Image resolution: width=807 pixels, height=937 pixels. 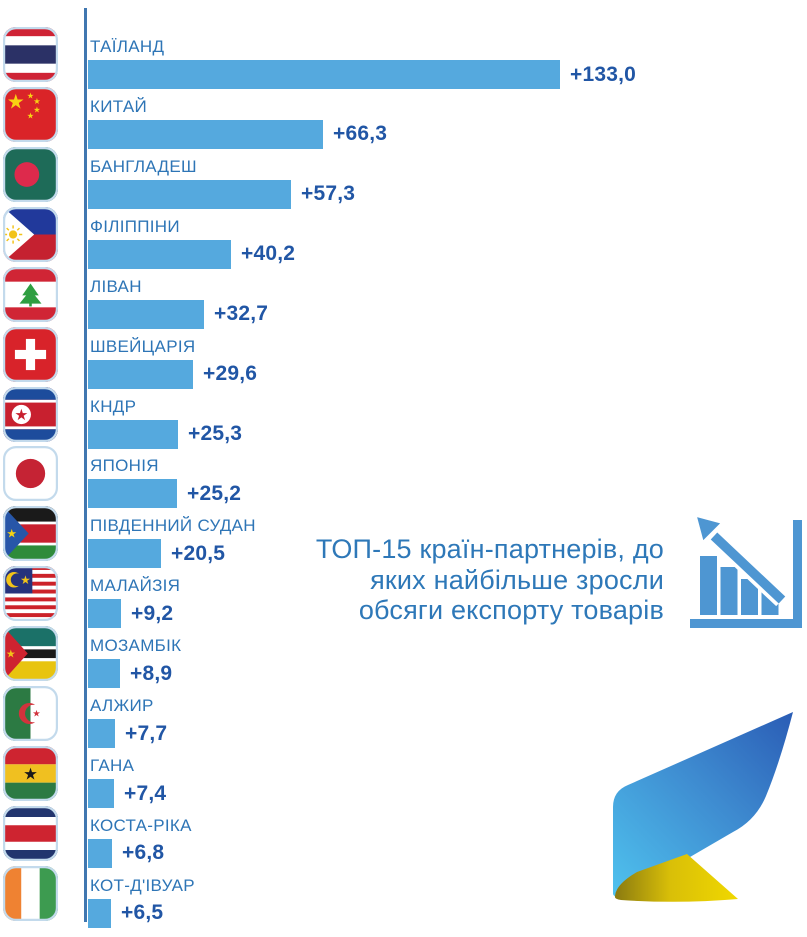 I want to click on value-label: +32,7, so click(x=241, y=314).